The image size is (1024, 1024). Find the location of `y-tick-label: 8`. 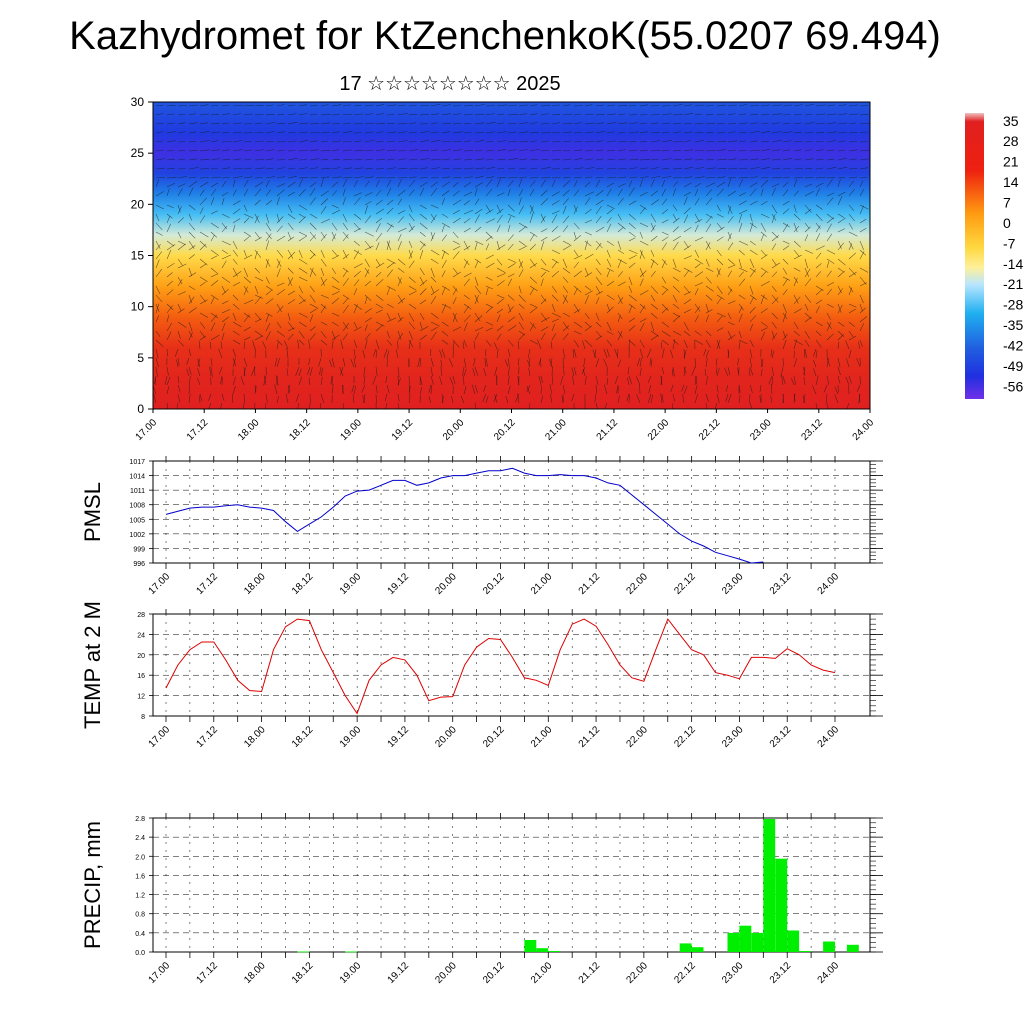

y-tick-label: 8 is located at coordinates (143, 717).